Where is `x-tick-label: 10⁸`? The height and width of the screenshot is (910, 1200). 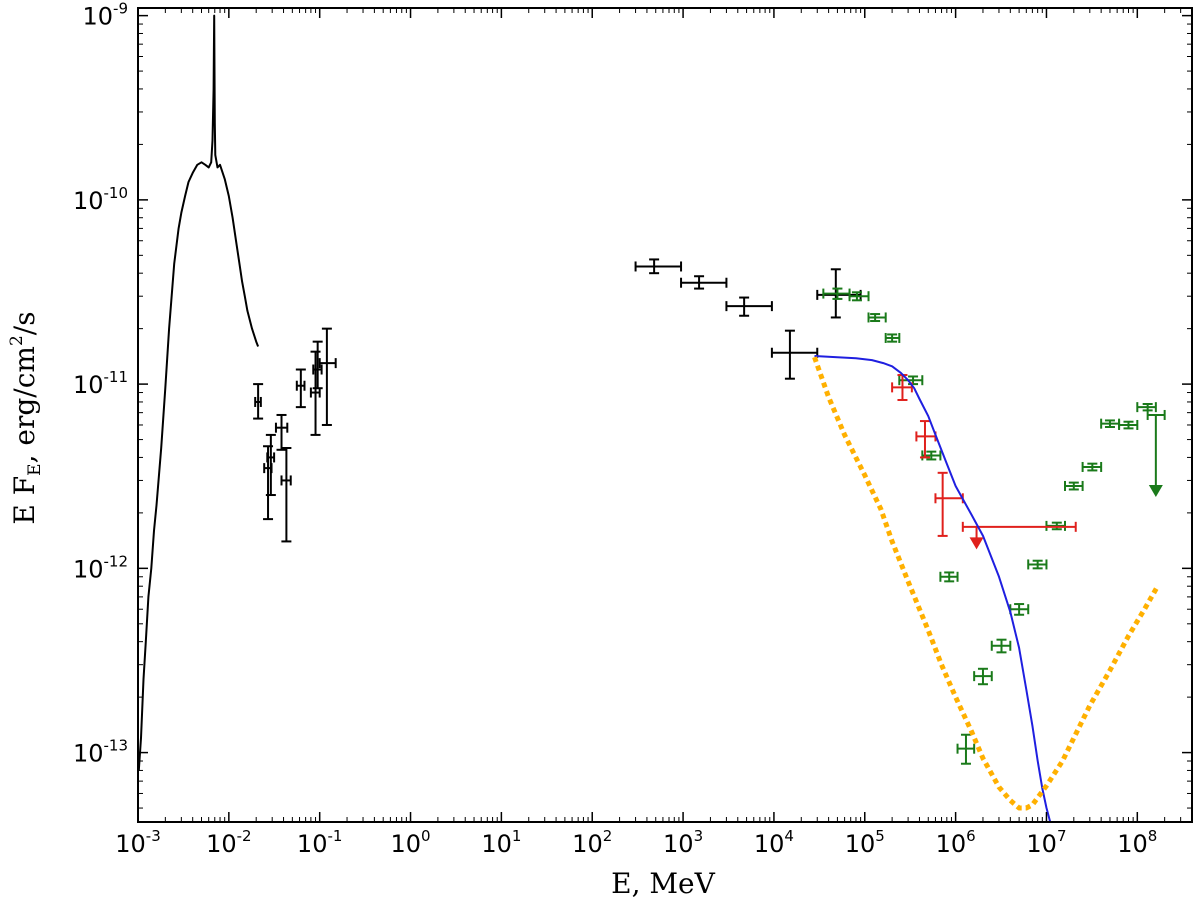 x-tick-label: 10⁸ is located at coordinates (1137, 842).